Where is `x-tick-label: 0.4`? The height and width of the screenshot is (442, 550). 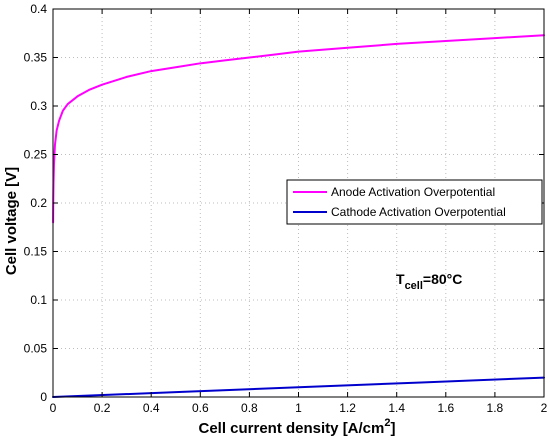
x-tick-label: 0.4 is located at coordinates (151, 408).